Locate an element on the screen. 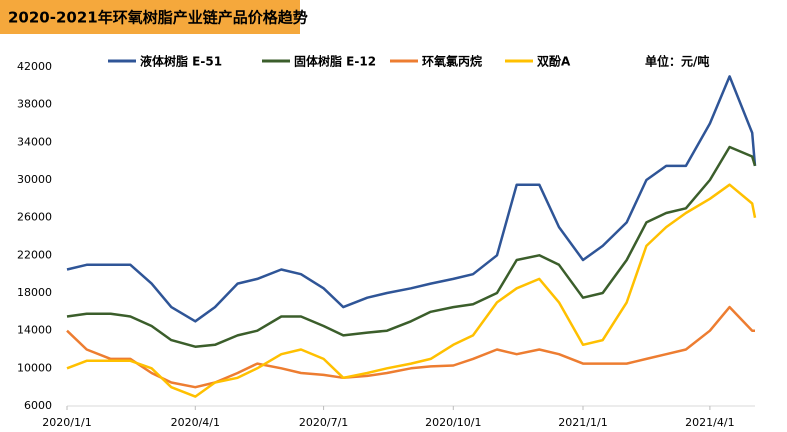  y-tick-label: 34000 is located at coordinates (34, 141).